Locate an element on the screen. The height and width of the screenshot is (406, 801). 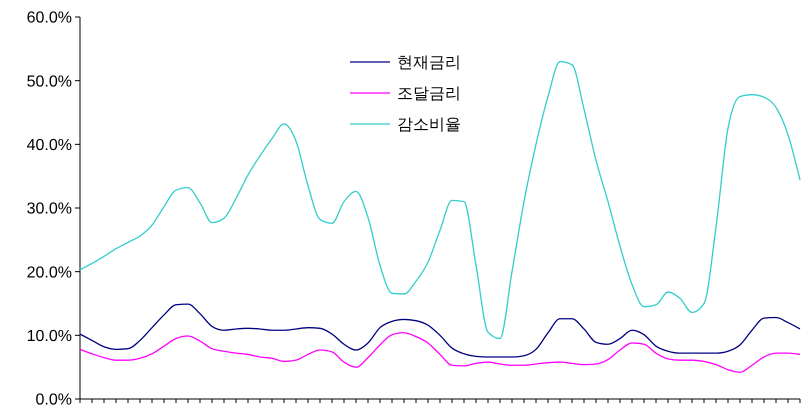
legend-label: 현재금리 is located at coordinates (429, 62).